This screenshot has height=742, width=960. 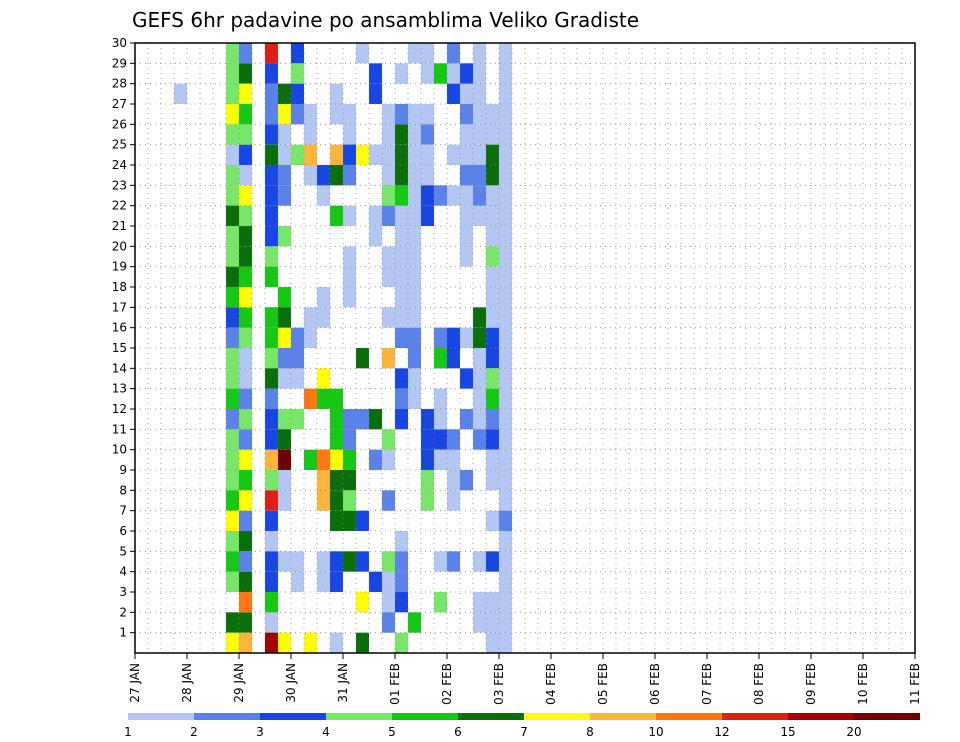 I want to click on x-tick-label: 27 JAN, so click(x=135, y=683).